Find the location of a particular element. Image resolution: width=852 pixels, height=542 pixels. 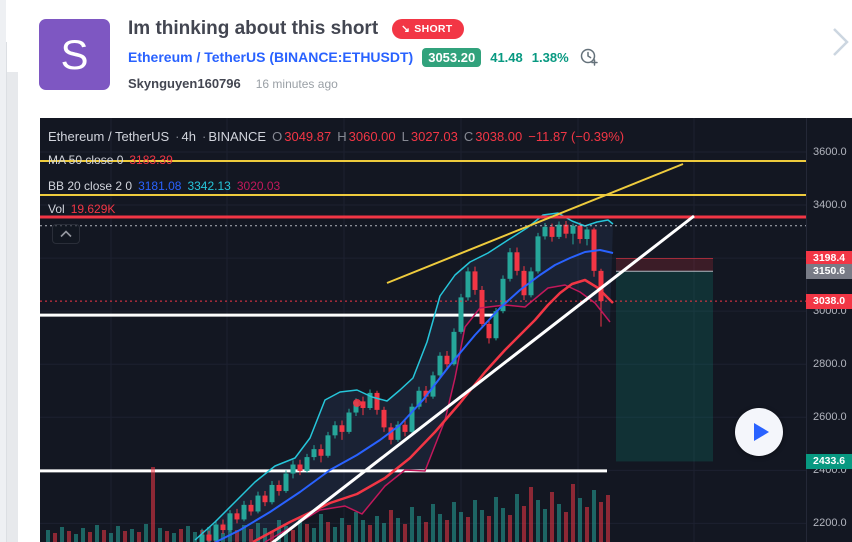

chevron-up-icon is located at coordinates (66, 234).